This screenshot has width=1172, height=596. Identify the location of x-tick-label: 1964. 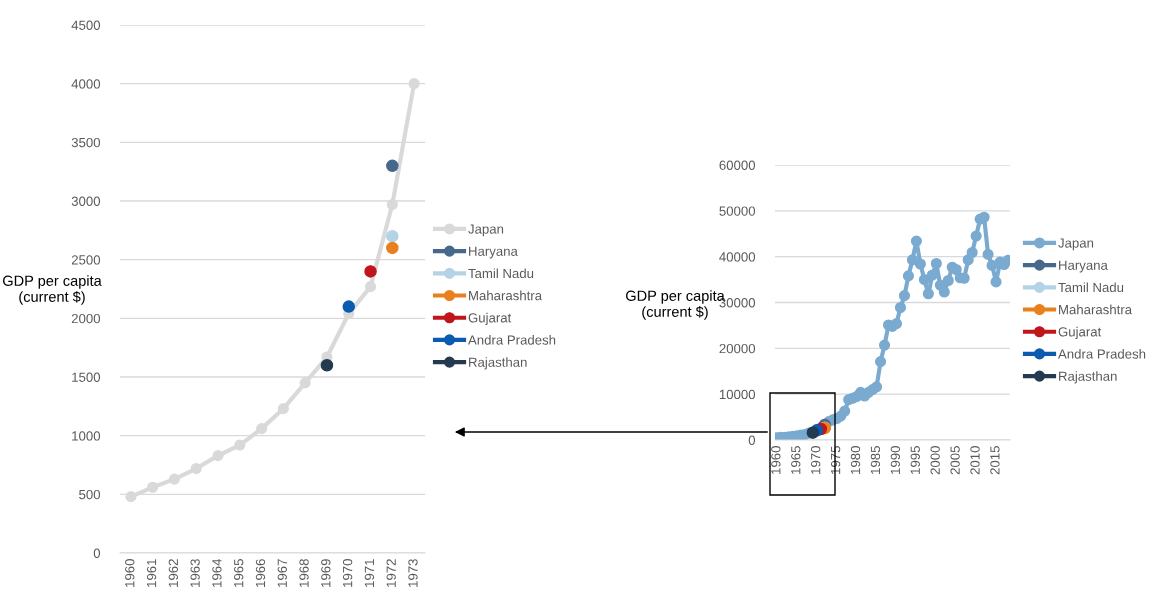
(217, 572).